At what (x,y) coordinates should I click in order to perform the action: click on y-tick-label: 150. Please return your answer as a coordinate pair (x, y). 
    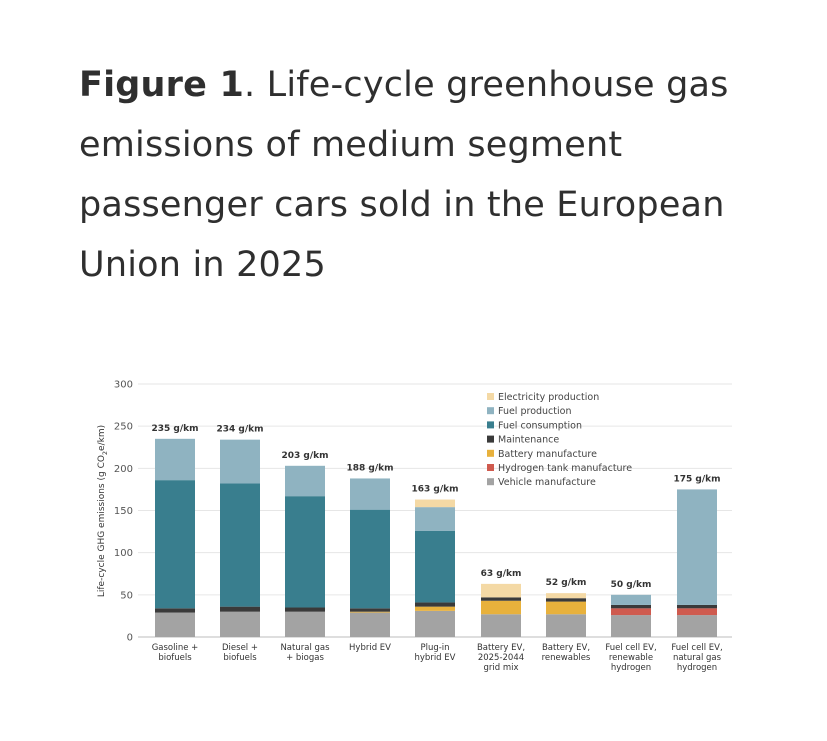
    Looking at the image, I should click on (123, 511).